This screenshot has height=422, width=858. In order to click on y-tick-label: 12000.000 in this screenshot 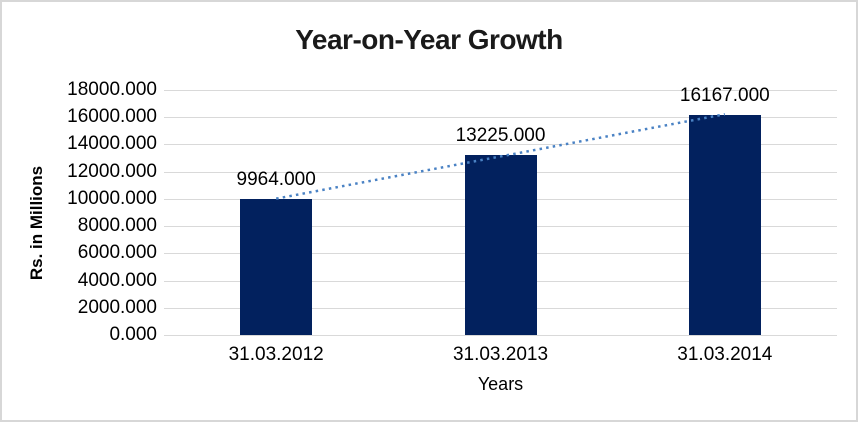, I will do `click(112, 171)`.